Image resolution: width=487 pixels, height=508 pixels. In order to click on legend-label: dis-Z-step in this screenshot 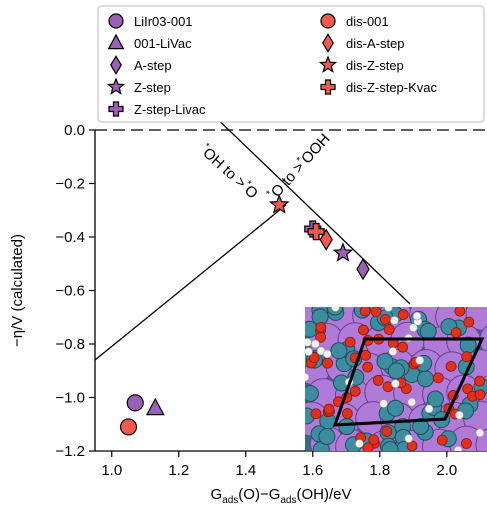, I will do `click(375, 65)`.